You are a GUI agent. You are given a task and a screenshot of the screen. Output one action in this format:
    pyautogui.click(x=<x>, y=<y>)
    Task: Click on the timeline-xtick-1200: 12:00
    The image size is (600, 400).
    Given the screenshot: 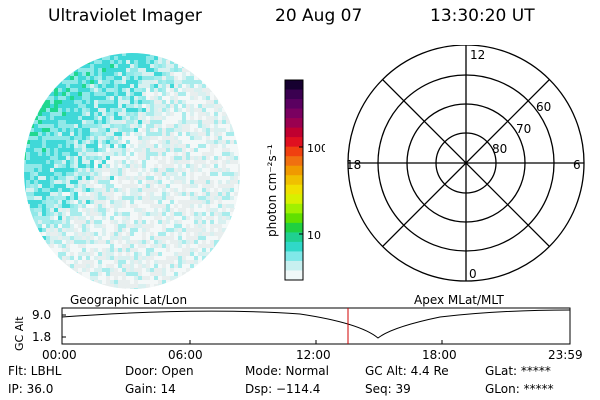 What is the action you would take?
    pyautogui.click(x=313, y=355)
    